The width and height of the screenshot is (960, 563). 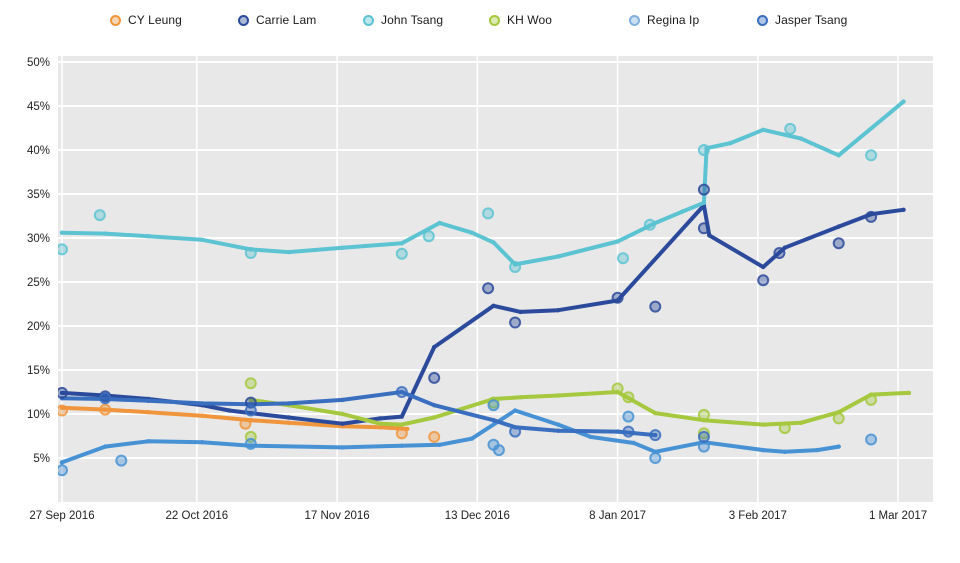 What do you see at coordinates (38, 371) in the screenshot?
I see `y-axis-tick-label: 15%` at bounding box center [38, 371].